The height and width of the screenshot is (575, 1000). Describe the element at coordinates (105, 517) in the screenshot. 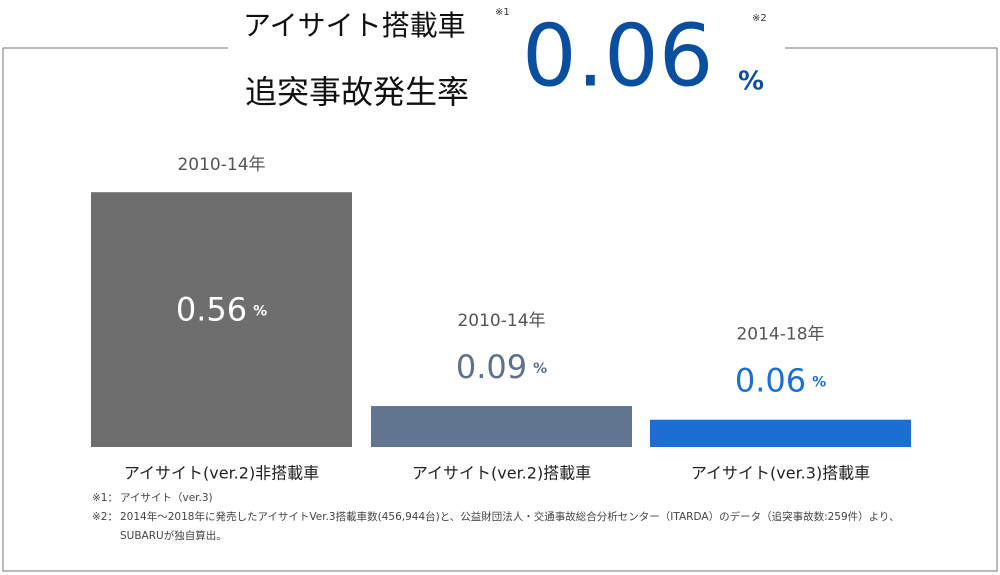

I see `footnote-mark: ※2：` at that location.